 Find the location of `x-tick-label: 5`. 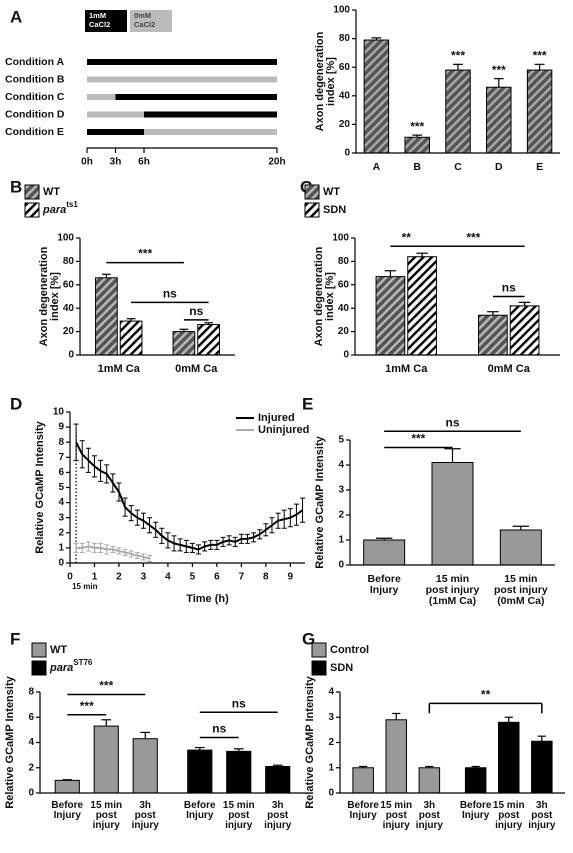

x-tick-label: 5 is located at coordinates (193, 577).